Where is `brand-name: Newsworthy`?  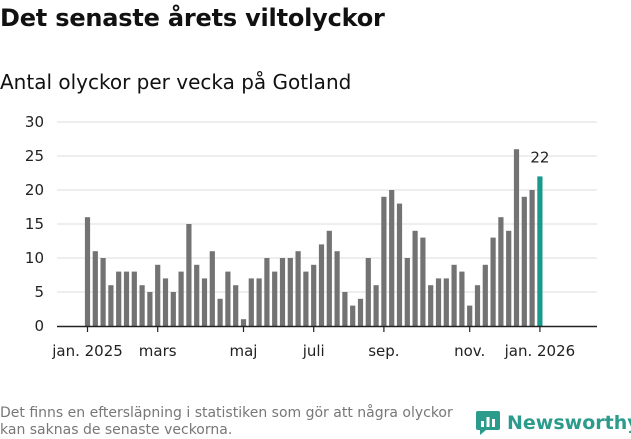 brand-name: Newsworthy is located at coordinates (569, 423).